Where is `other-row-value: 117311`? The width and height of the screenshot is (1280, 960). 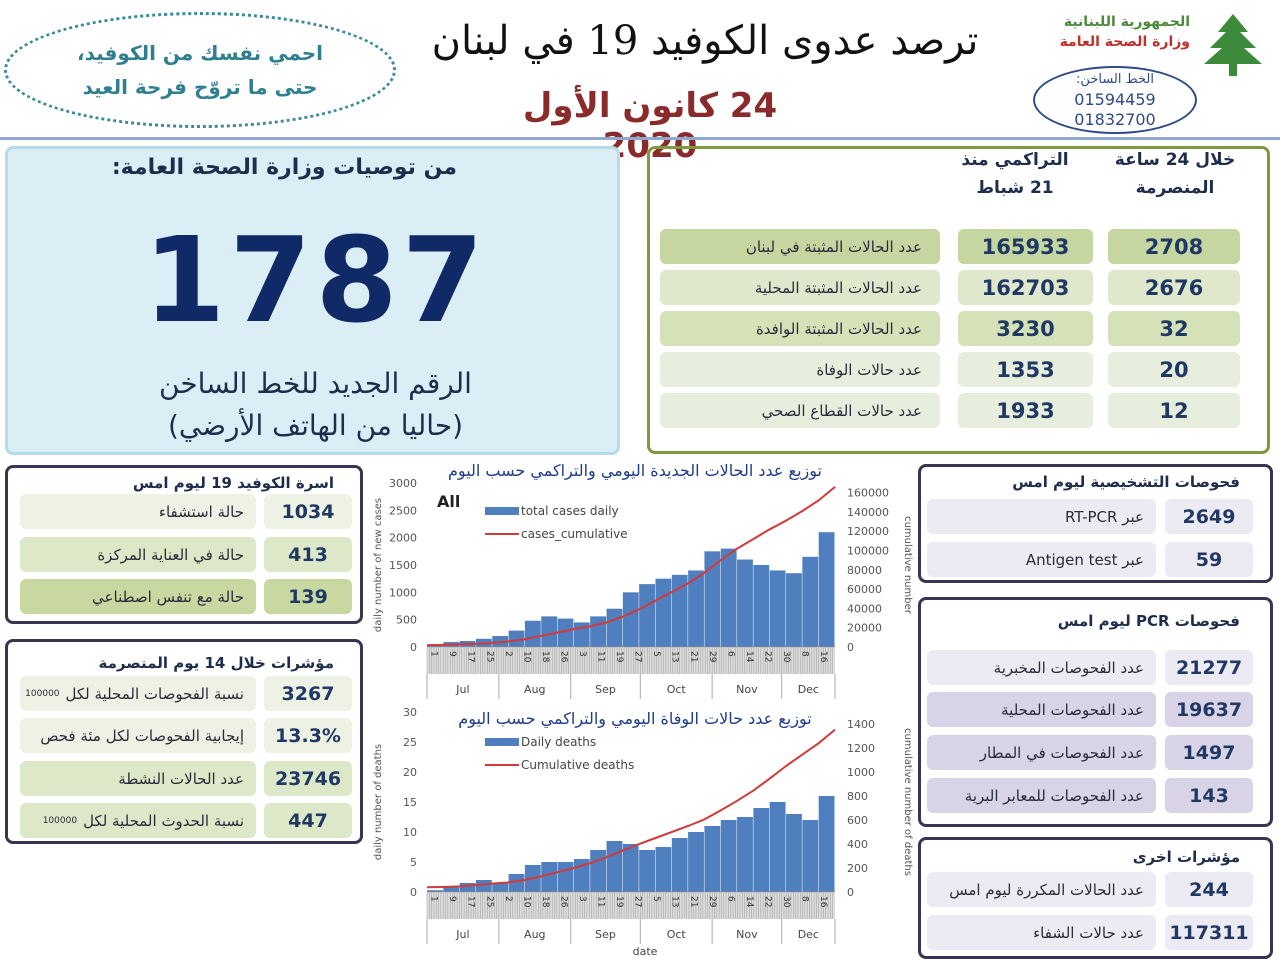 other-row-value: 117311 is located at coordinates (1209, 932).